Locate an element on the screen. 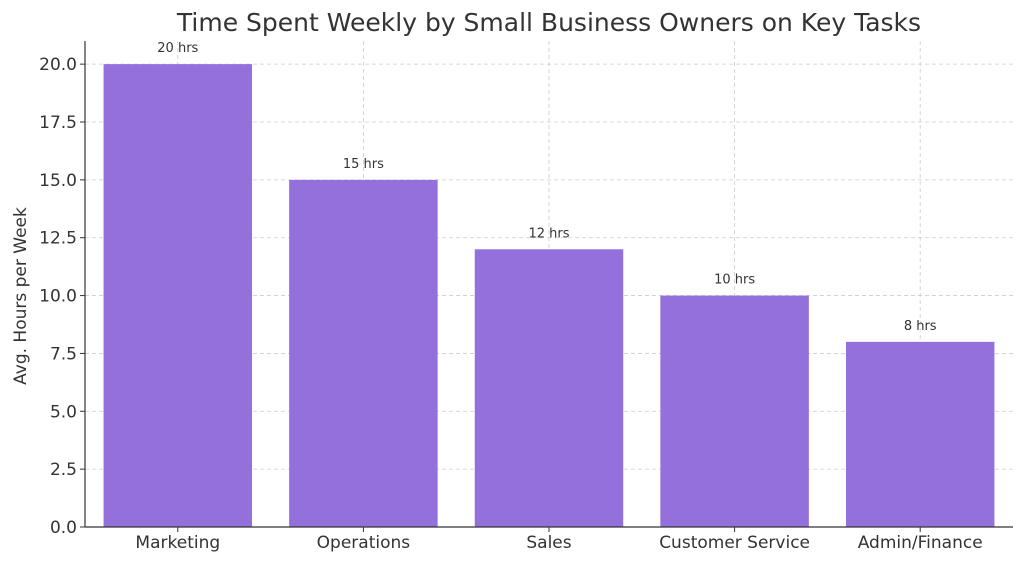 The image size is (1024, 564). y-axis-label: Avg. Hours per Week is located at coordinates (21, 296).